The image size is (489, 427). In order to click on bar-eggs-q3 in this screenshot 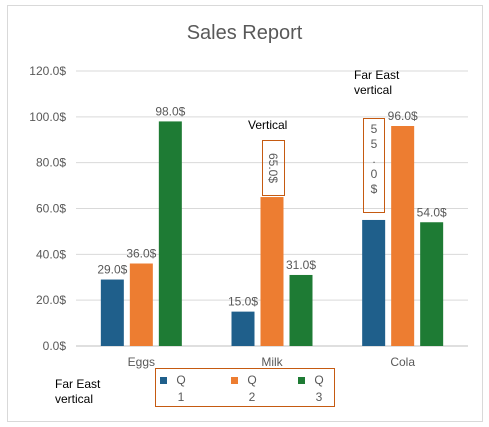, I will do `click(170, 234)`.